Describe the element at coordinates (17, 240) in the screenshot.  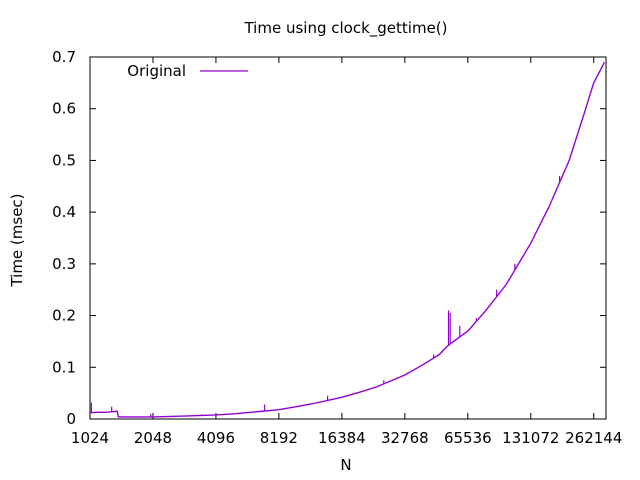
I see `y-axis-label: Time (msec)` at that location.